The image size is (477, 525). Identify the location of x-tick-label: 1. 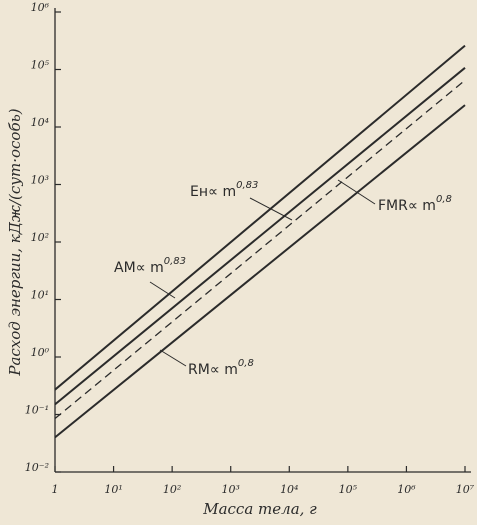
(55, 489).